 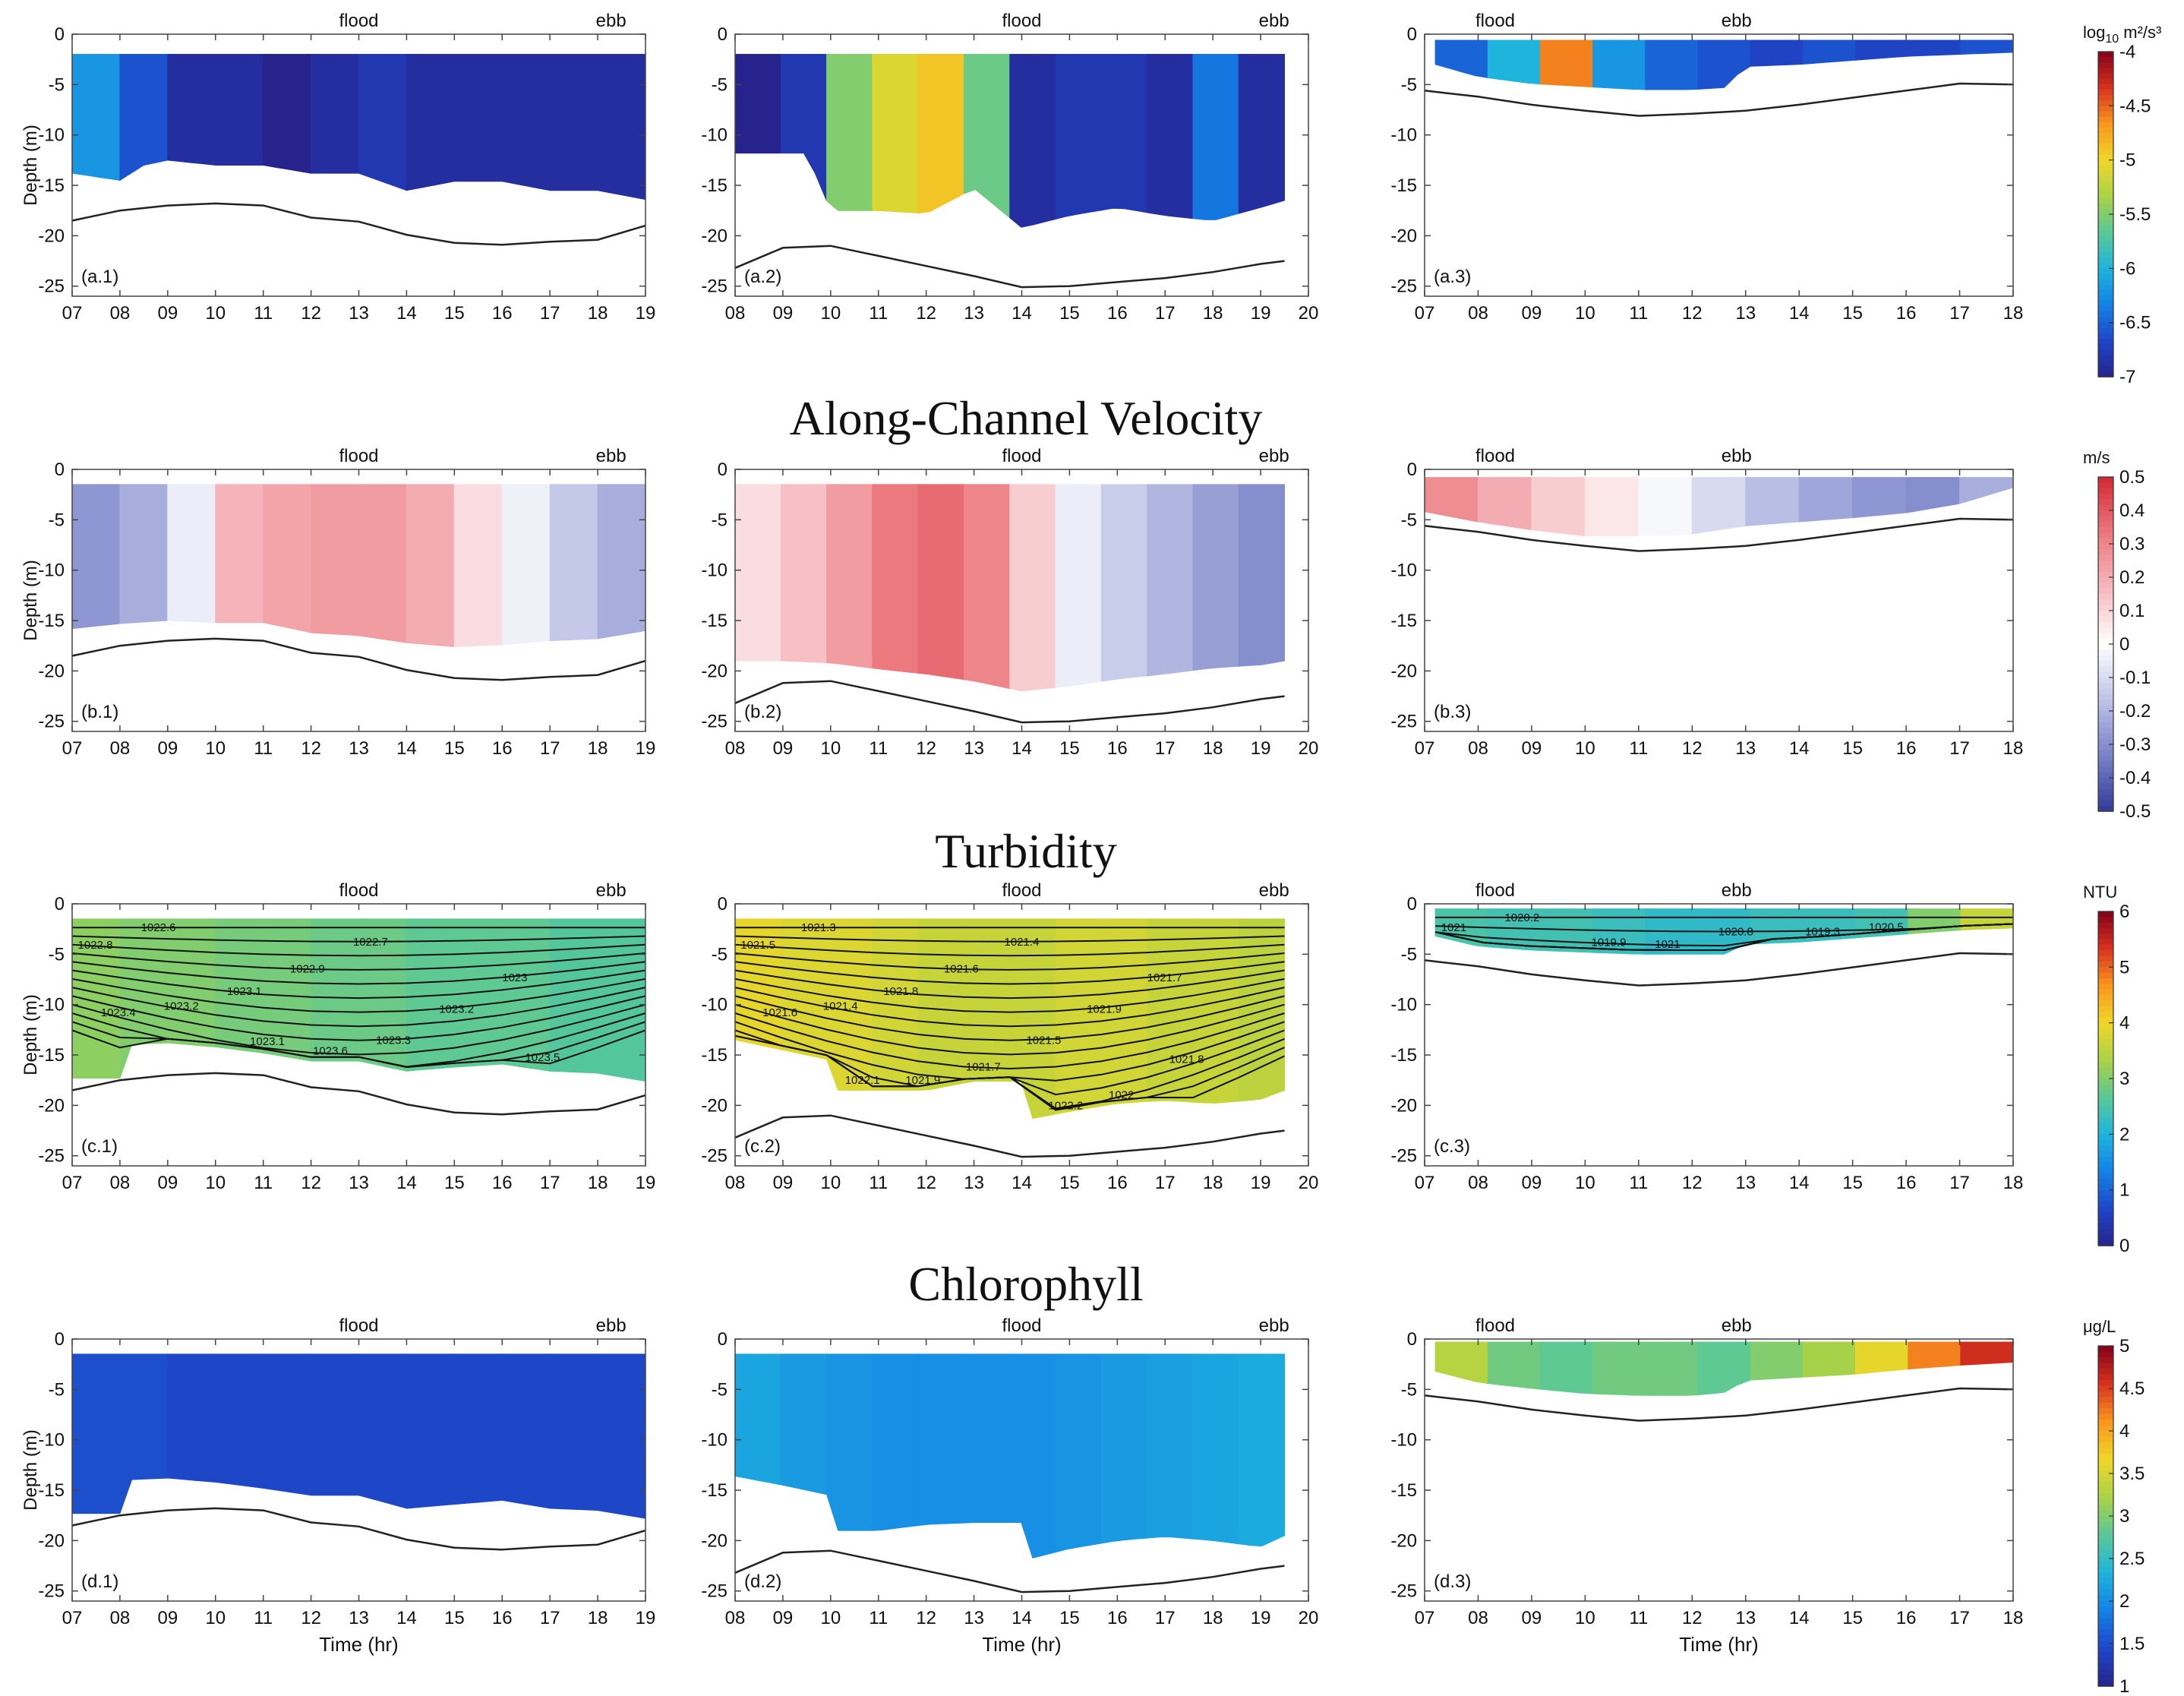 What do you see at coordinates (1026, 418) in the screenshot?
I see `section-title-velocity: Along-Channel Velocity` at bounding box center [1026, 418].